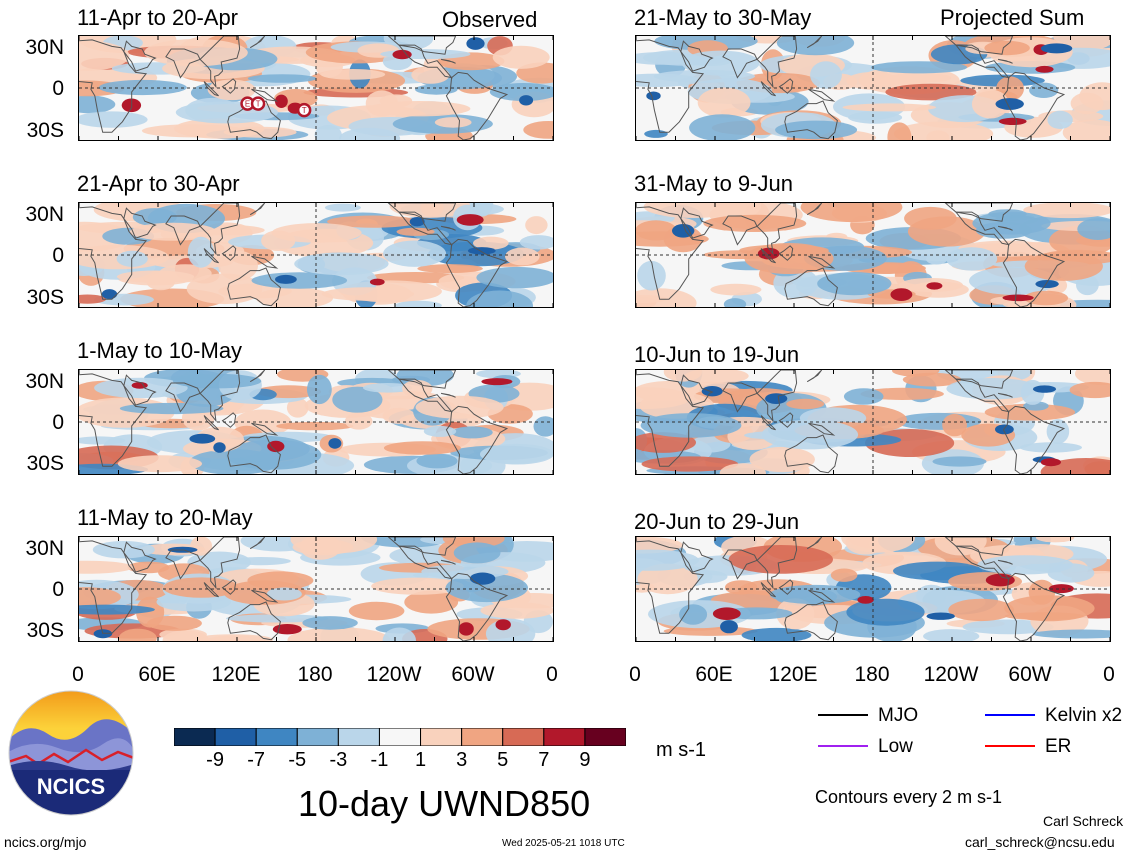 The image size is (1135, 856). Describe the element at coordinates (1058, 746) in the screenshot. I see `legend-label-er: ER` at that location.